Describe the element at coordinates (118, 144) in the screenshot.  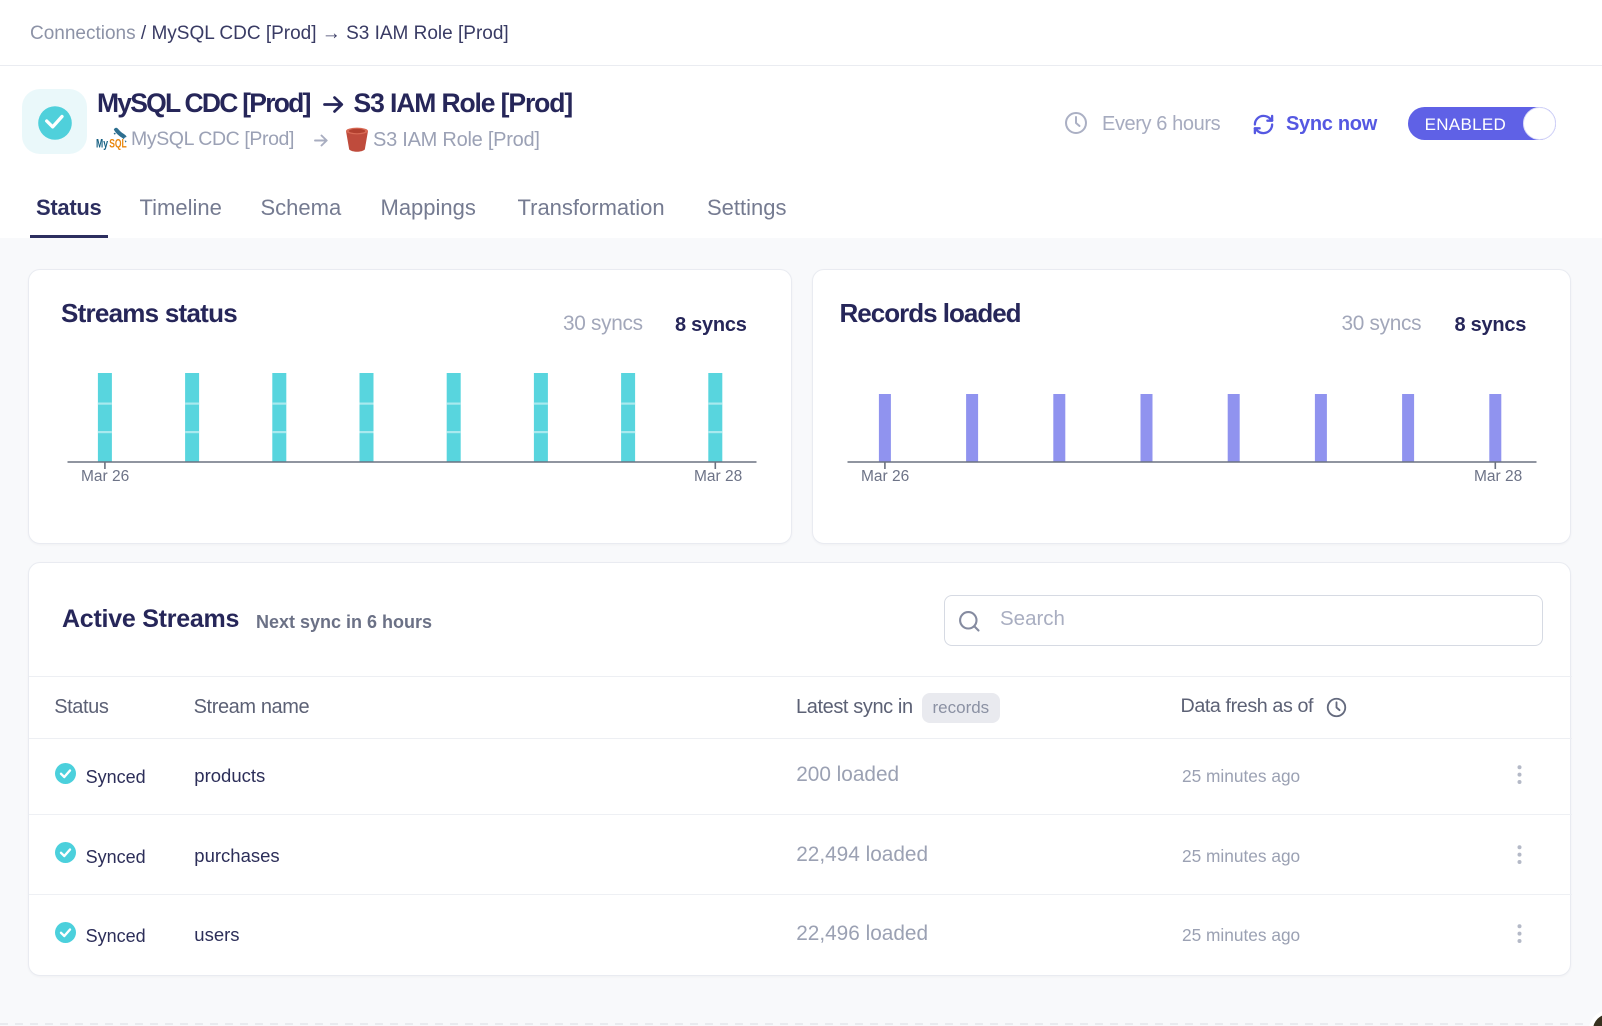
I see `svg-text: SQL` at that location.